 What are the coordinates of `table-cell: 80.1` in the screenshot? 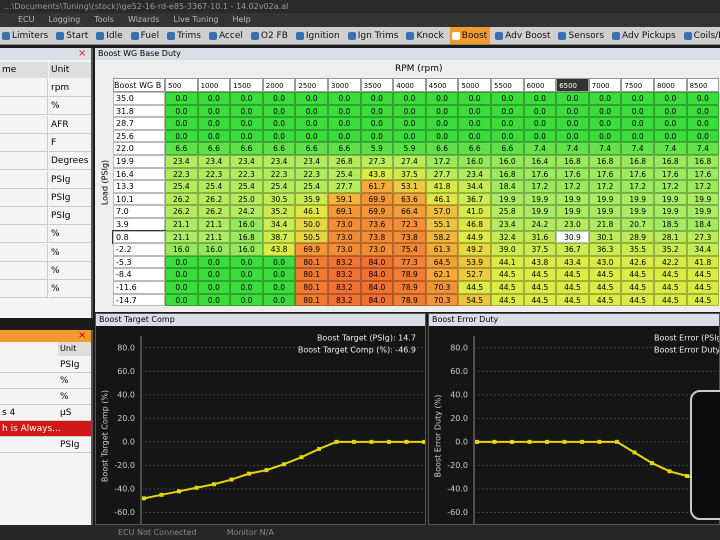 It's located at (311, 274).